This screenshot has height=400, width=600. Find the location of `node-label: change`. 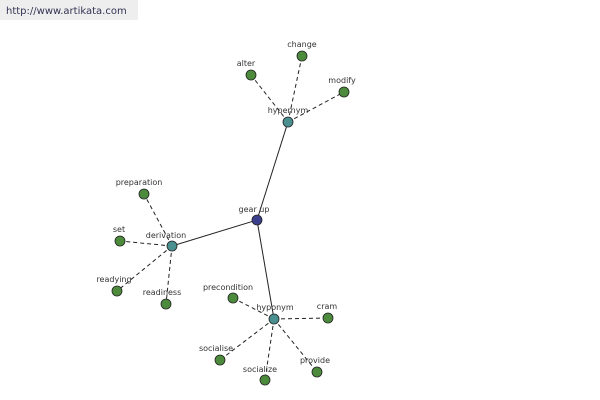

node-label: change is located at coordinates (302, 44).